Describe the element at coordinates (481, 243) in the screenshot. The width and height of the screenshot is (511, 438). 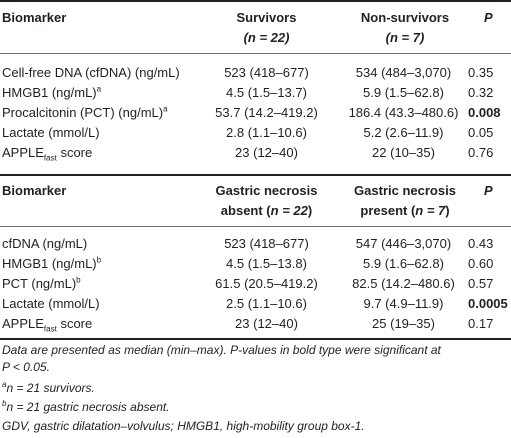
I see `table2-row-p-value: 0.43` at that location.